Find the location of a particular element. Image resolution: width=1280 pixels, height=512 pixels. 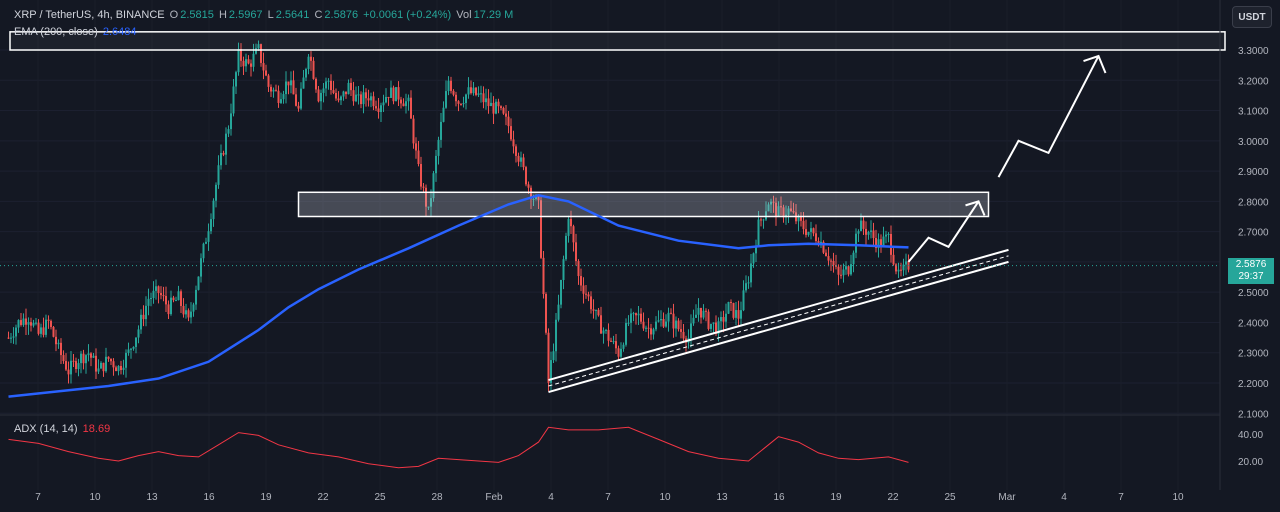

adx-legend: ADX (14, 14) 18.69 is located at coordinates (63, 429).